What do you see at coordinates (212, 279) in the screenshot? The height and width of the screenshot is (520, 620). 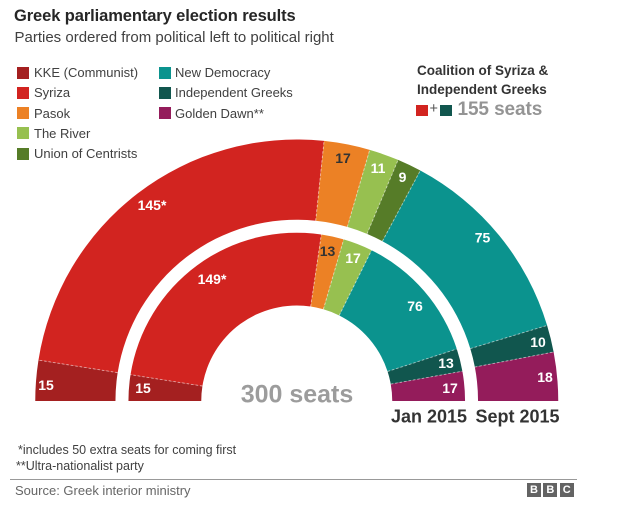 I see `svg-text: 149*` at bounding box center [212, 279].